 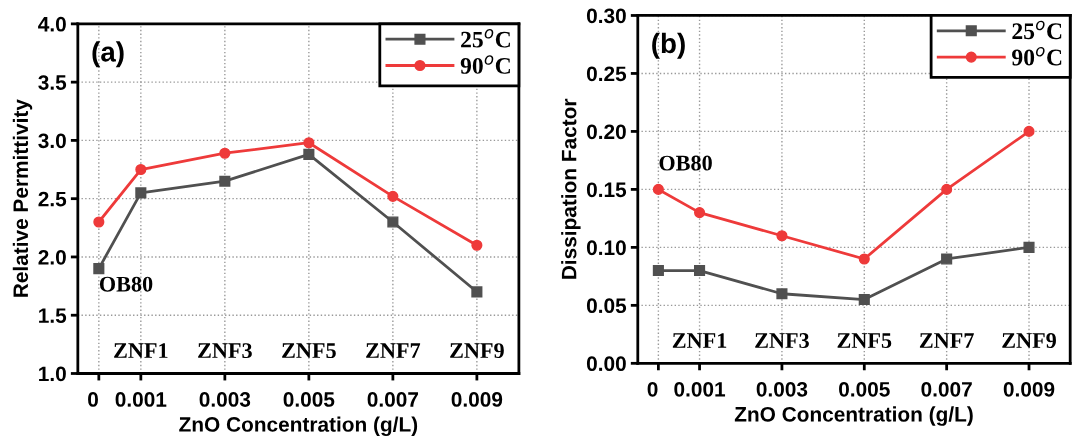 What do you see at coordinates (606, 364) in the screenshot?
I see `y-tick-label: 0.00` at bounding box center [606, 364].